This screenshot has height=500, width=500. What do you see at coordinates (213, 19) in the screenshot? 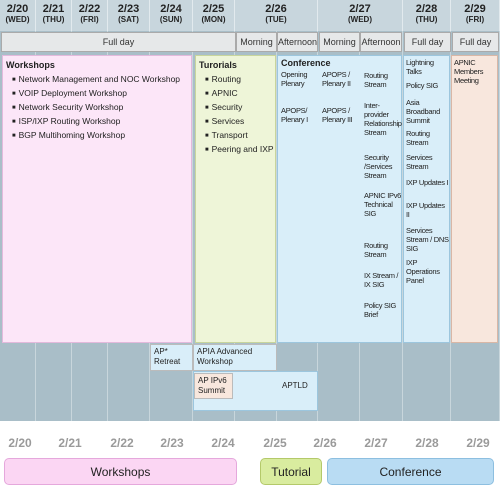
I see `weekday: (MON)` at bounding box center [213, 19].